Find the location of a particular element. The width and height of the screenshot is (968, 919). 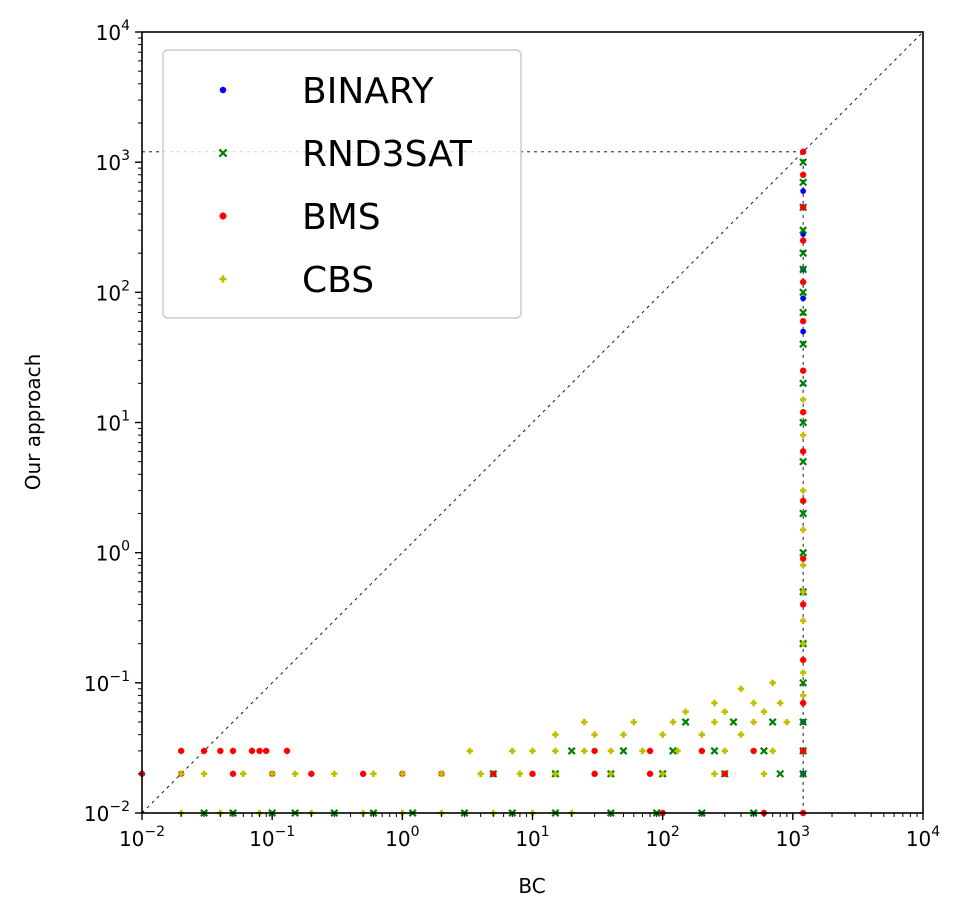

x-tick-label: 10⁻¹ is located at coordinates (272, 837).